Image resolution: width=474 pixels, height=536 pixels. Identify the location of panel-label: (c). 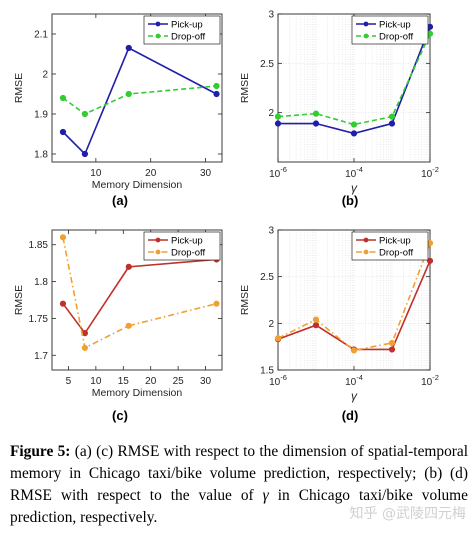
(120, 415).